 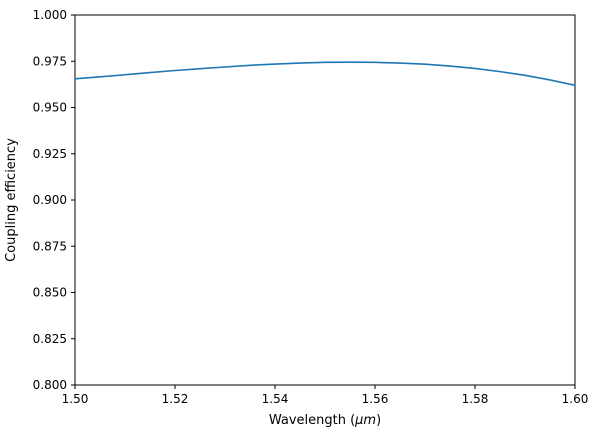 What do you see at coordinates (475, 399) in the screenshot?
I see `x-tick-label: 1.58` at bounding box center [475, 399].